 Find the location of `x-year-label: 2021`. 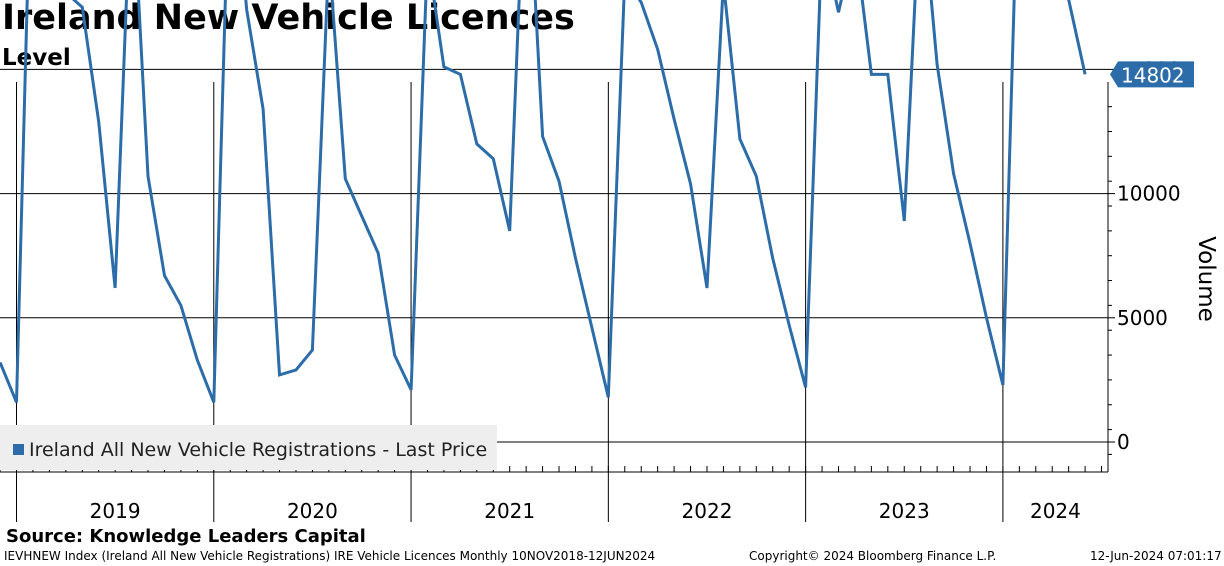

x-year-label: 2021 is located at coordinates (509, 511).